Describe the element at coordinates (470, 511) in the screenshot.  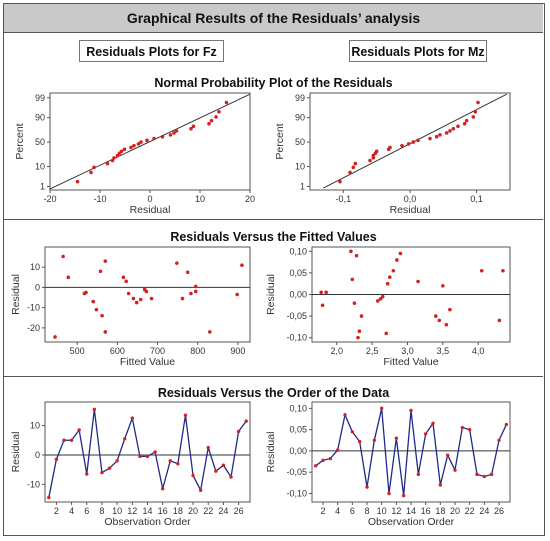
I see `x-tick-label: 22` at that location.